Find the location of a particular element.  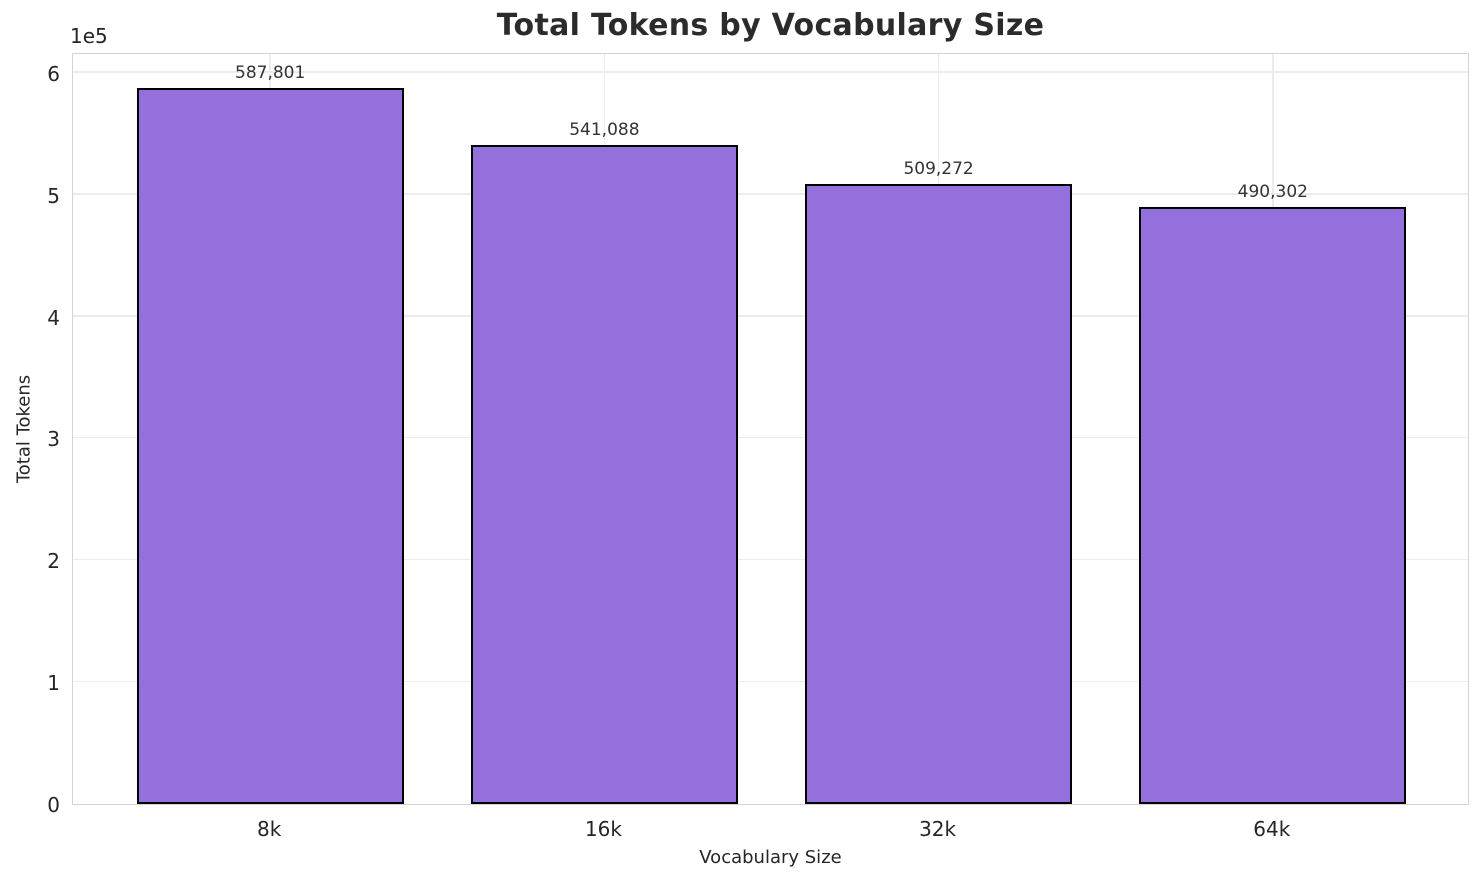

x-tick-label: 8k is located at coordinates (269, 829).